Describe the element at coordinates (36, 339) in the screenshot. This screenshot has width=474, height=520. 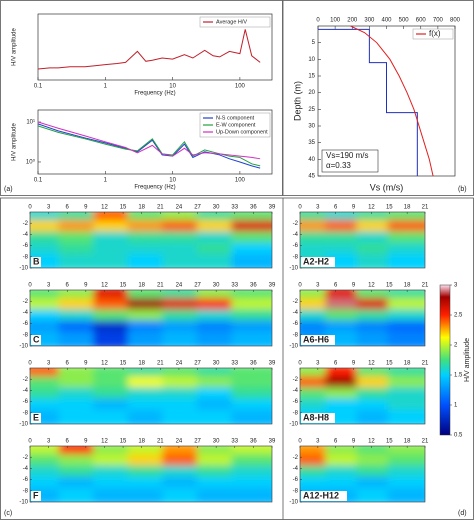
I see `panel-title: C` at that location.